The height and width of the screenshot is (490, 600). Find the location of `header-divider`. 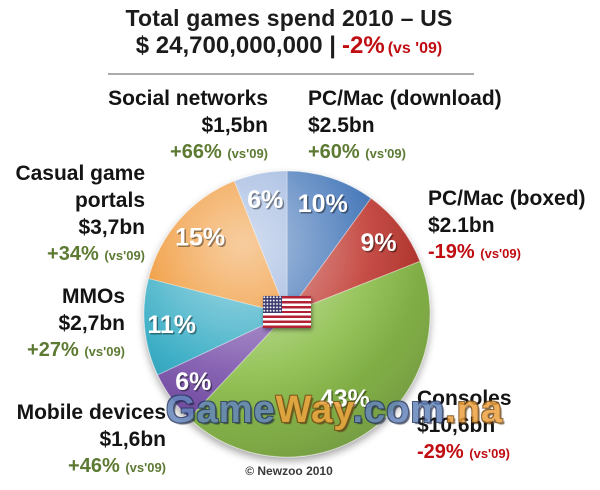

header-divider is located at coordinates (291, 74).